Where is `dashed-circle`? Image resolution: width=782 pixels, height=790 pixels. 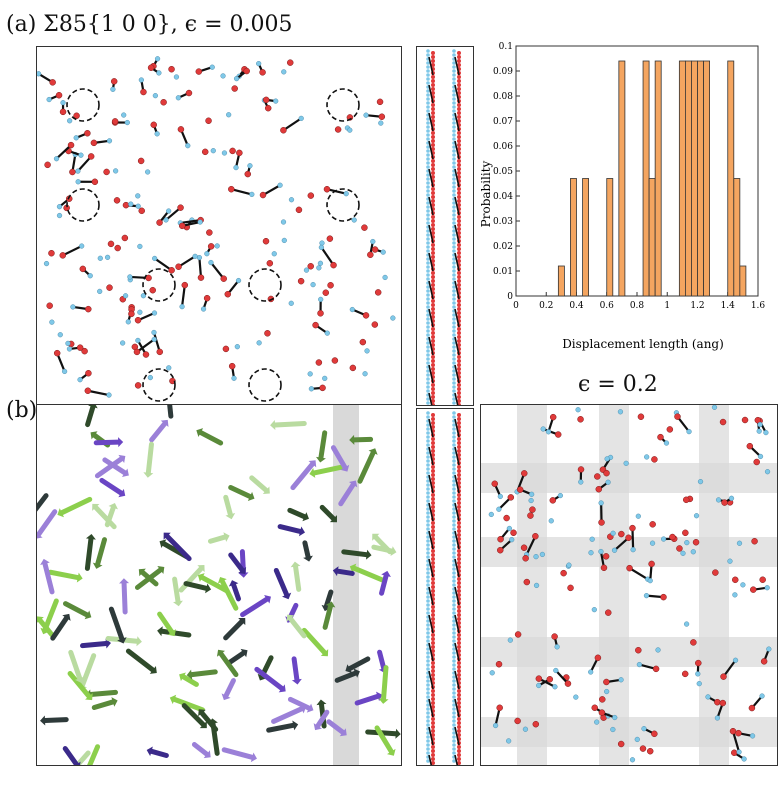
dashed-circle is located at coordinates (83, 205).